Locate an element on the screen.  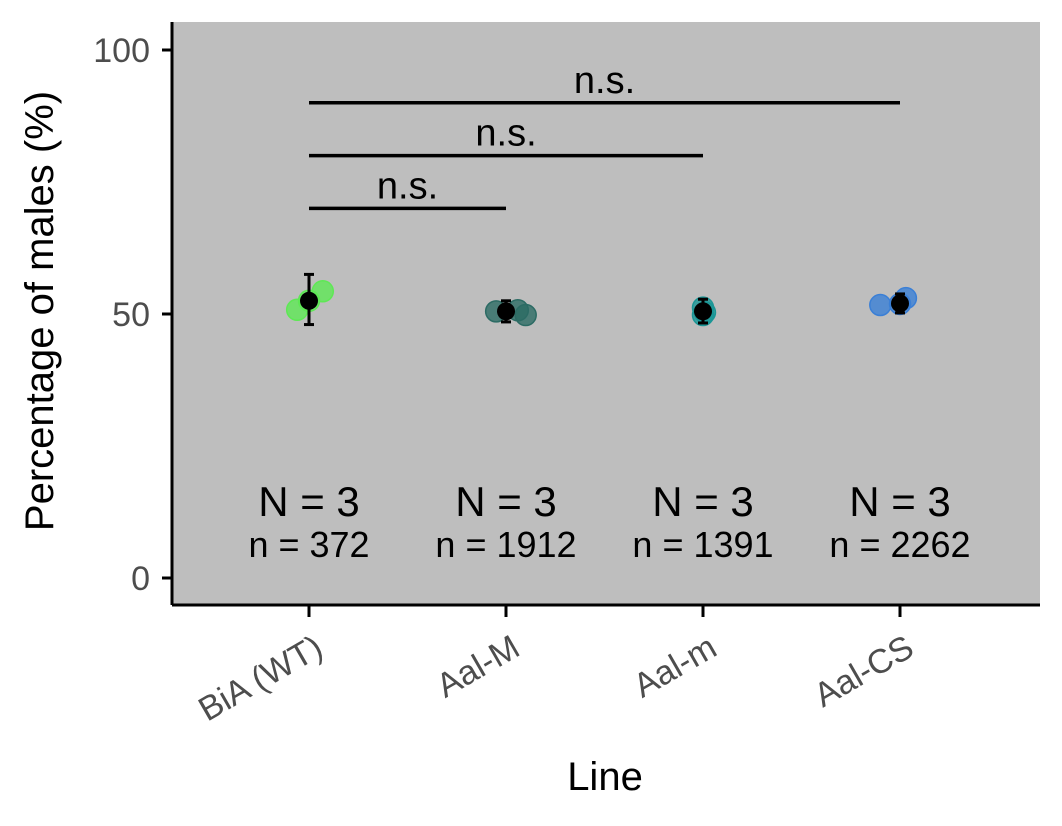
x-tick-label: Aal-m is located at coordinates (675, 666).